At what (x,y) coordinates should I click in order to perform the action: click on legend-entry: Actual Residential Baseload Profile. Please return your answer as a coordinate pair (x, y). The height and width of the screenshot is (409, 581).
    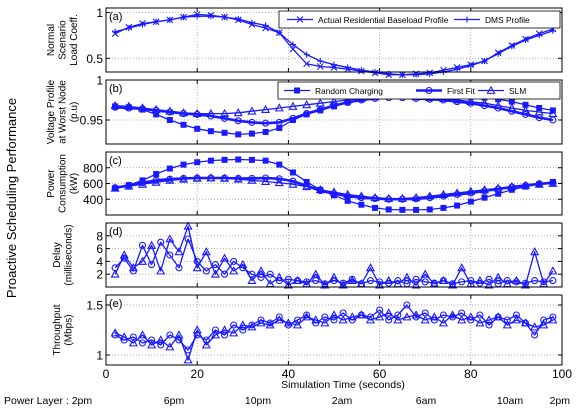
    Looking at the image, I should click on (368, 20).